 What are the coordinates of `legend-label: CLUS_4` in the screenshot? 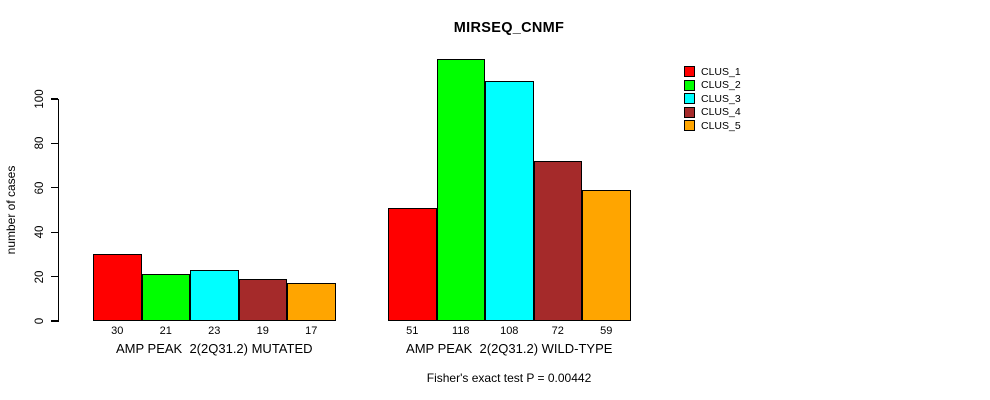 It's located at (721, 112).